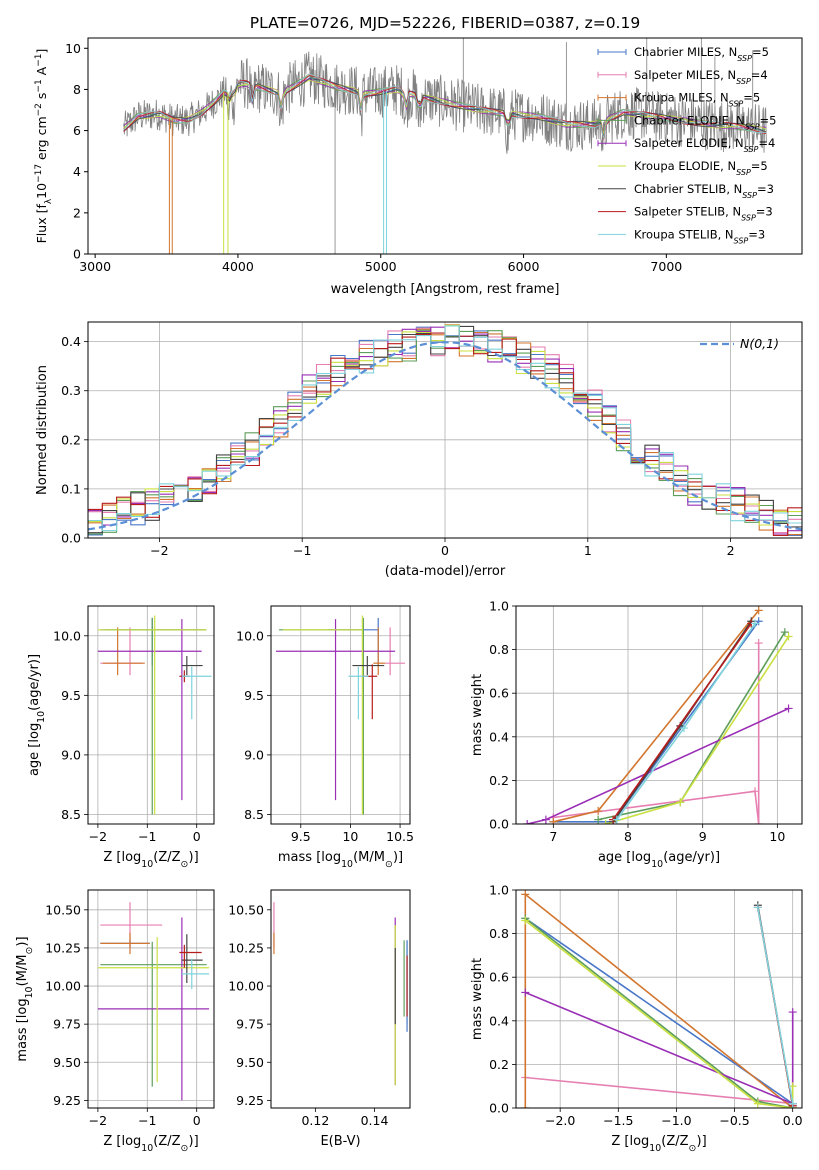  What do you see at coordinates (340, 1141) in the screenshot?
I see `x-axis-label: E(B-V)` at bounding box center [340, 1141].